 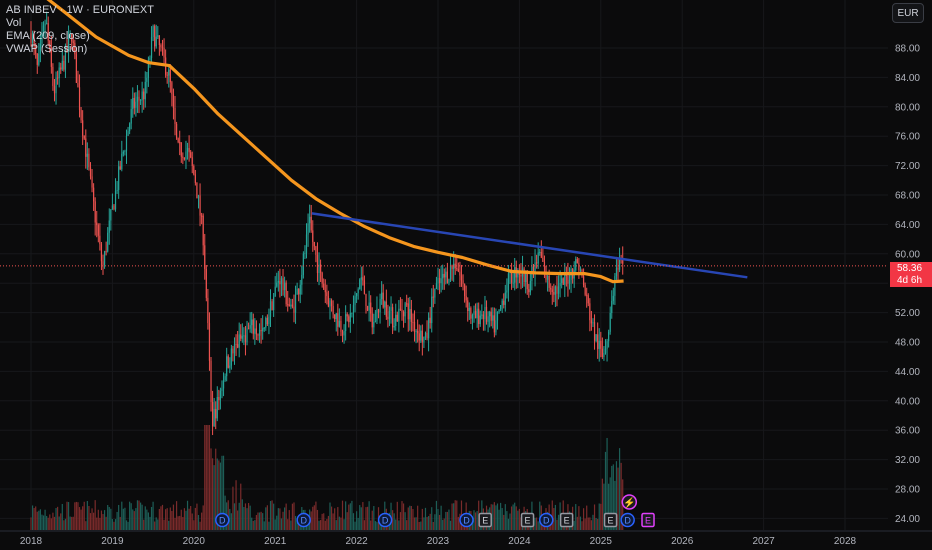 I want to click on split-marker: ⚡, so click(x=629, y=502).